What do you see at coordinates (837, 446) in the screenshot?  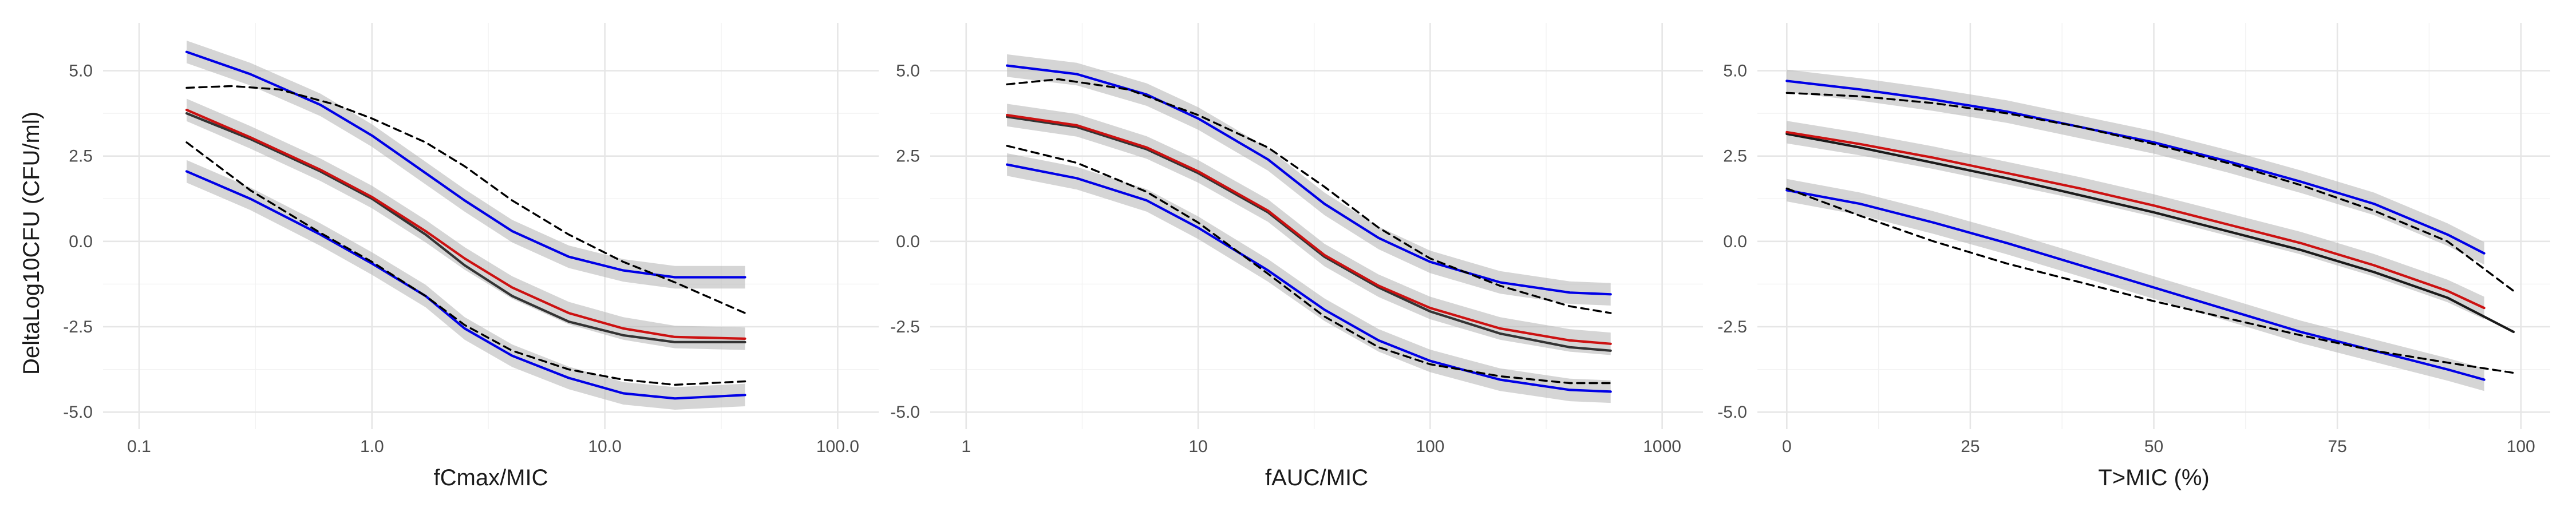 I see `x-tick-label: 100.0` at bounding box center [837, 446].